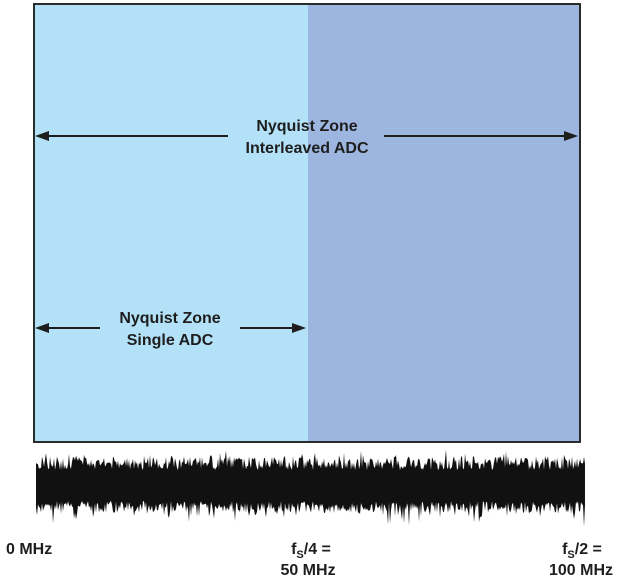 The image size is (630, 584). I want to click on fs4-symbol: f, so click(294, 549).